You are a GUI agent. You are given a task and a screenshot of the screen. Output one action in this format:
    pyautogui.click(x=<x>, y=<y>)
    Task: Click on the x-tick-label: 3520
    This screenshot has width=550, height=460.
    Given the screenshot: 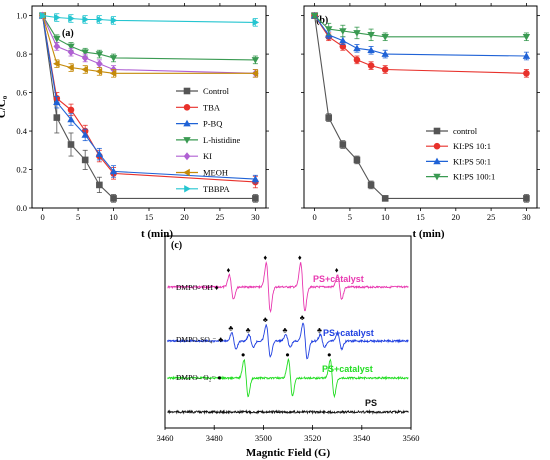 What is the action you would take?
    pyautogui.click(x=312, y=438)
    